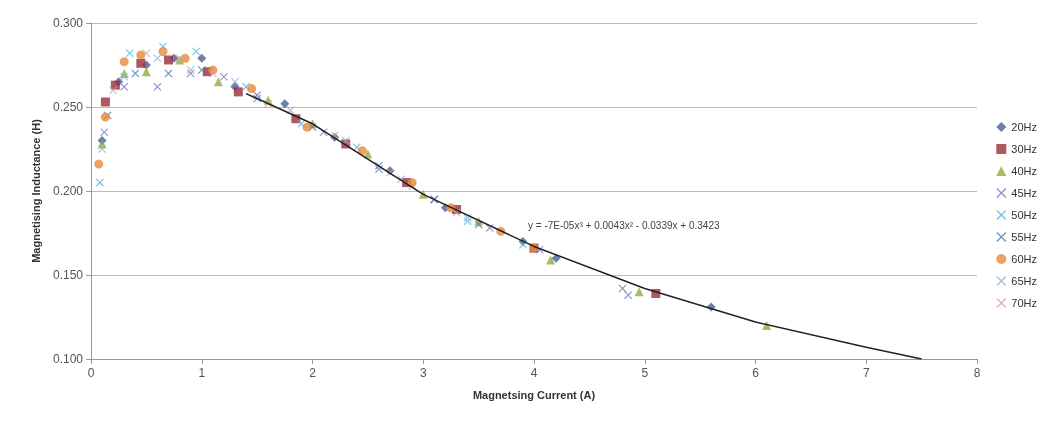 The width and height of the screenshot is (1058, 430). Describe the element at coordinates (68, 359) in the screenshot. I see `y-tick-label: 0.100` at that location.